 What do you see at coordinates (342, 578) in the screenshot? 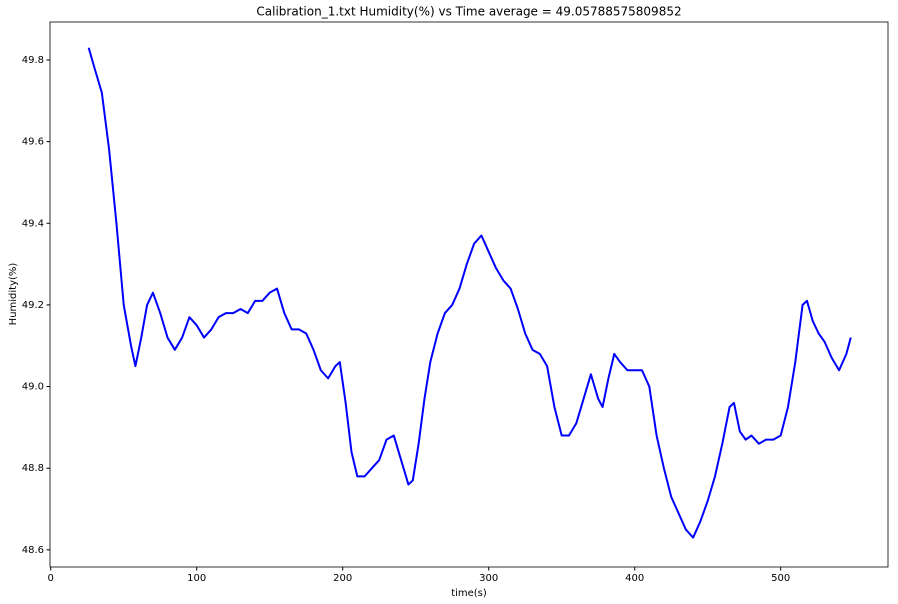
I see `x-tick-label: 200` at bounding box center [342, 578].